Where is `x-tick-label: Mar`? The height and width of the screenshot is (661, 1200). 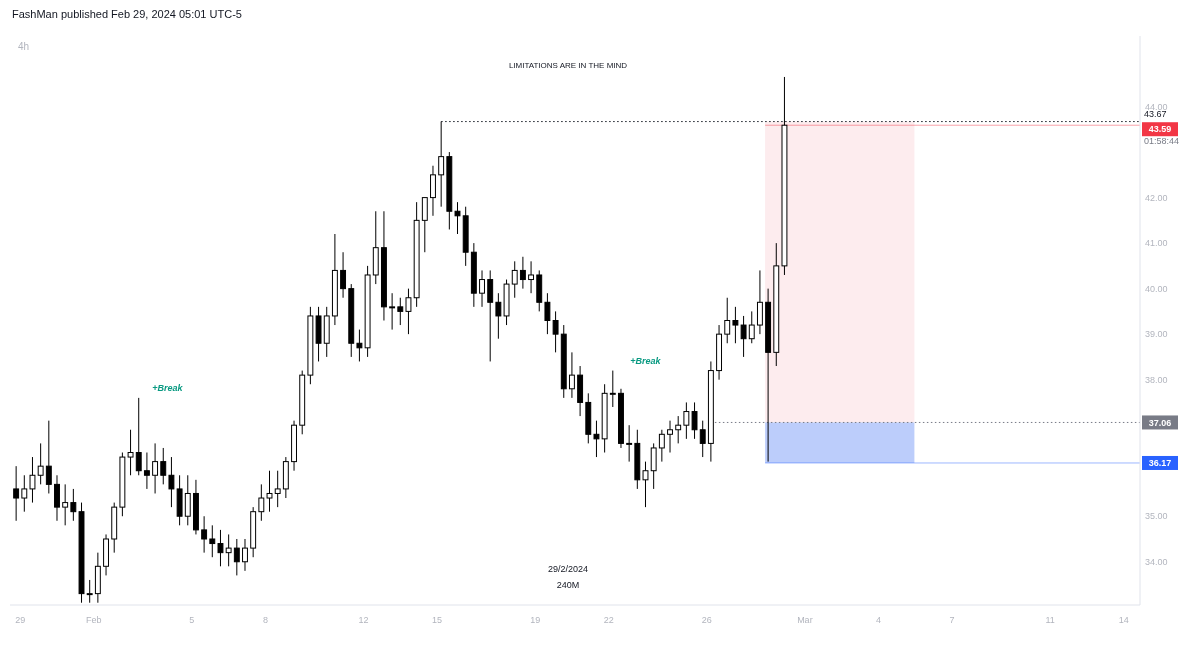 x-tick-label: Mar is located at coordinates (805, 620).